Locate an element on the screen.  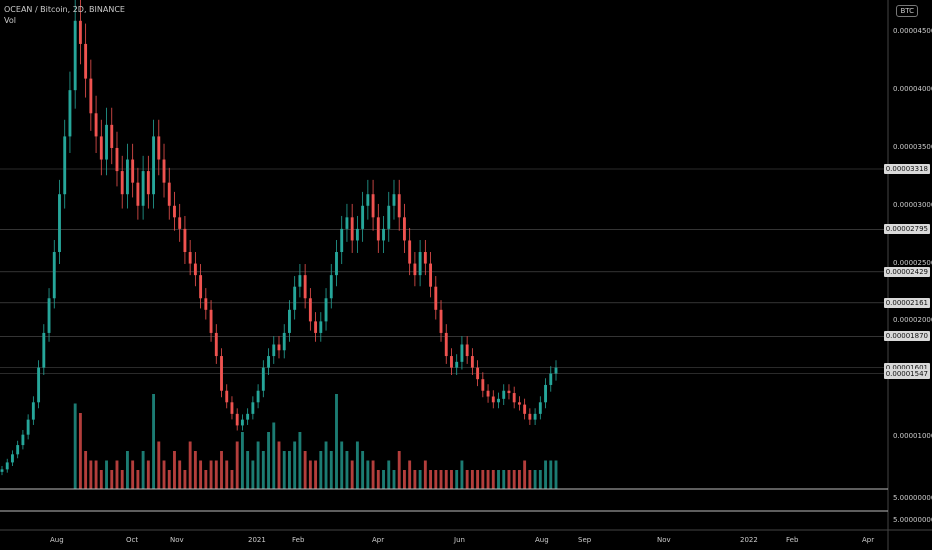
level-price-label: 0.00002429 is located at coordinates (906, 271).